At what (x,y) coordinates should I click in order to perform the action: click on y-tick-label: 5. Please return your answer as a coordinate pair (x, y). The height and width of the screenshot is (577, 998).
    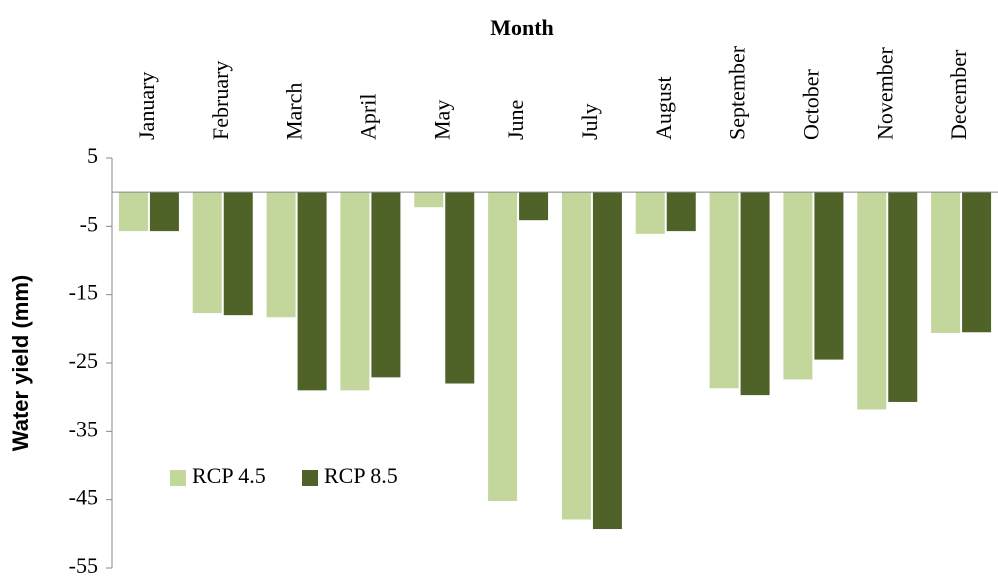
    Looking at the image, I should click on (92, 155).